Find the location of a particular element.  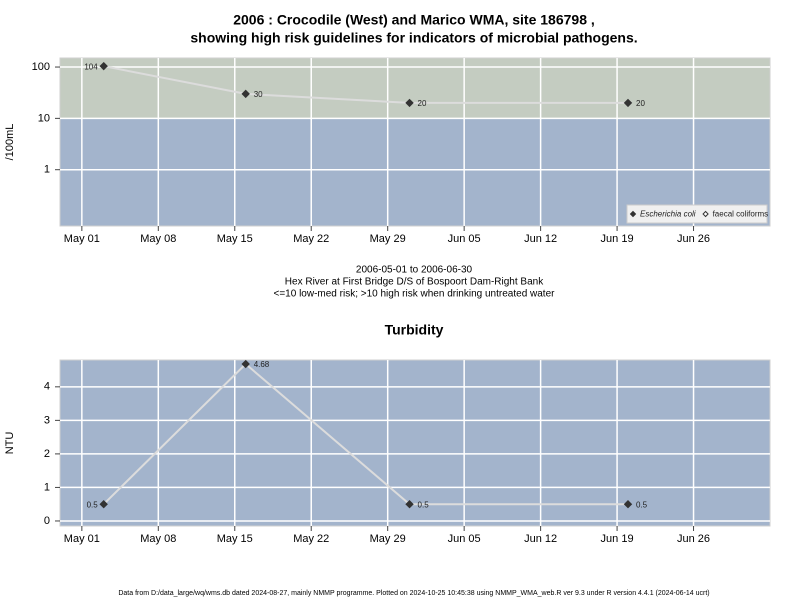

legend-box is located at coordinates (697, 214).